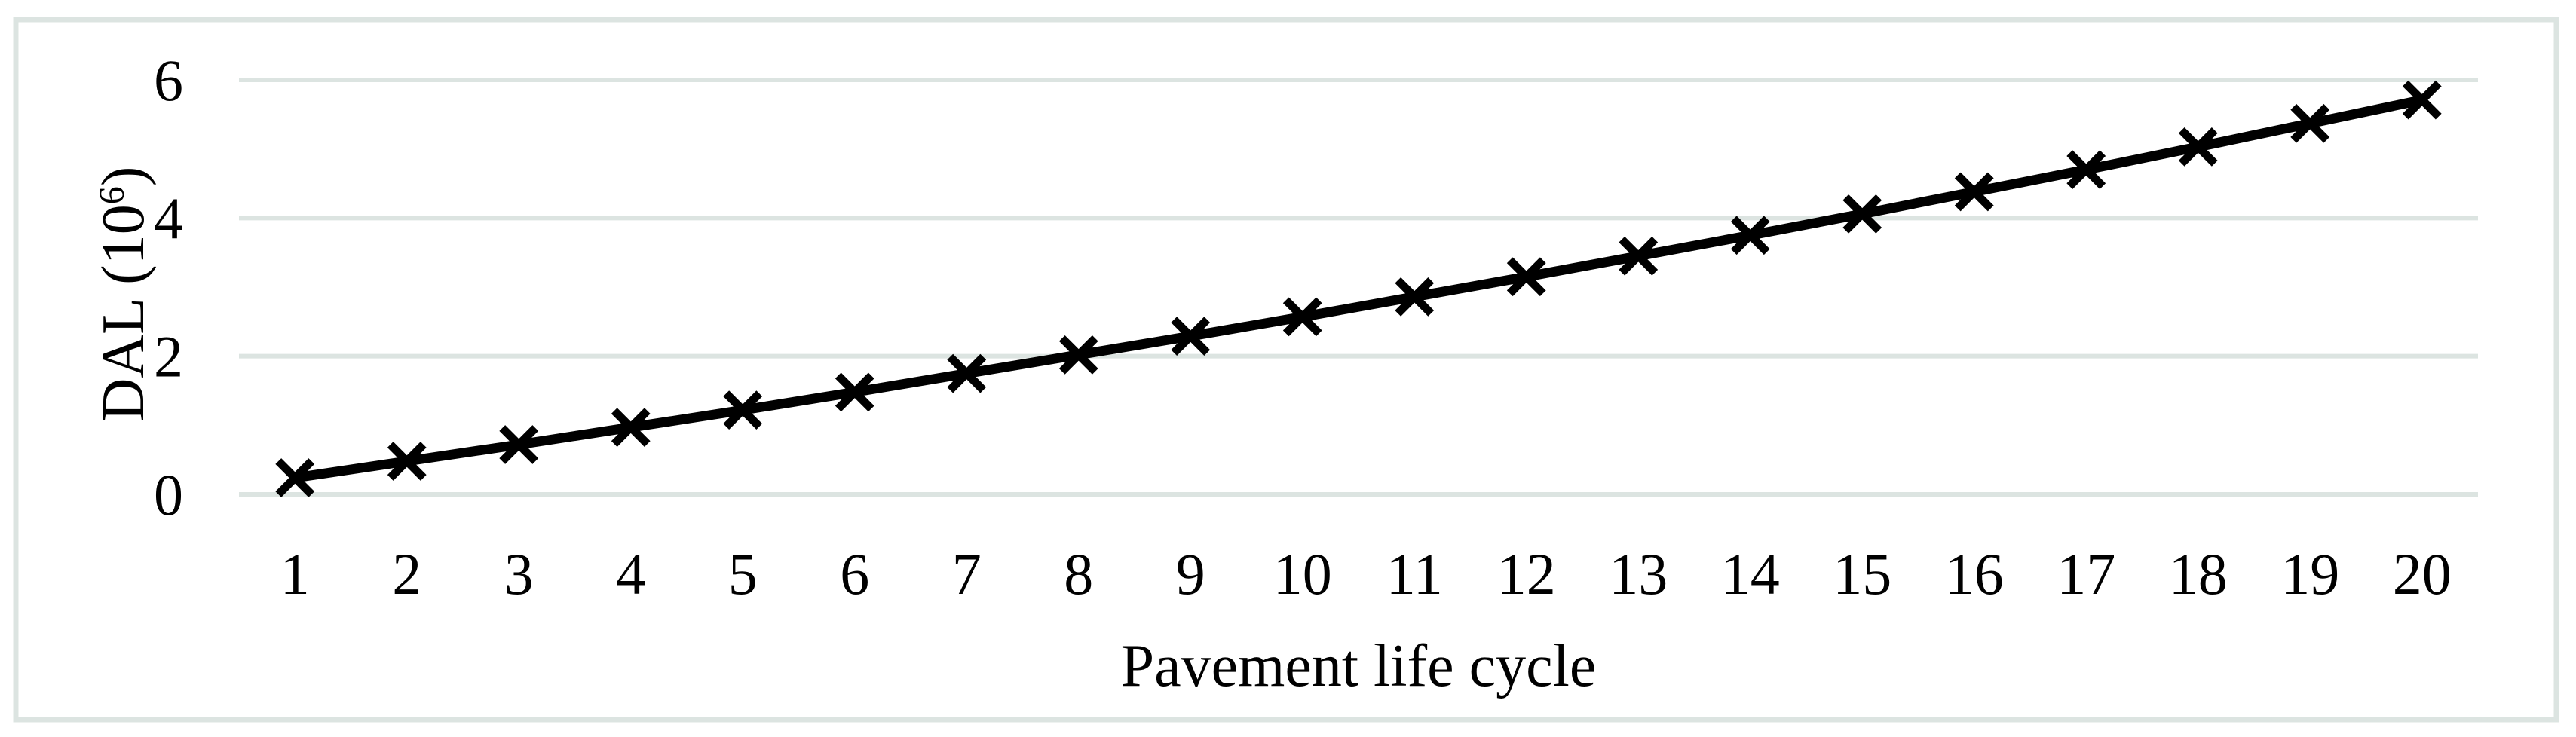 The height and width of the screenshot is (737, 2576). I want to click on y-axis-title-close: ), so click(123, 177).